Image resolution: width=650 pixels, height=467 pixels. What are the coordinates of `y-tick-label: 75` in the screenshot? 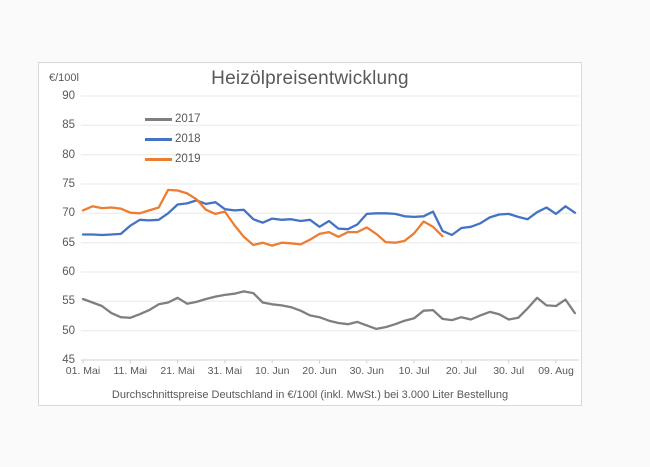 It's located at (68, 184).